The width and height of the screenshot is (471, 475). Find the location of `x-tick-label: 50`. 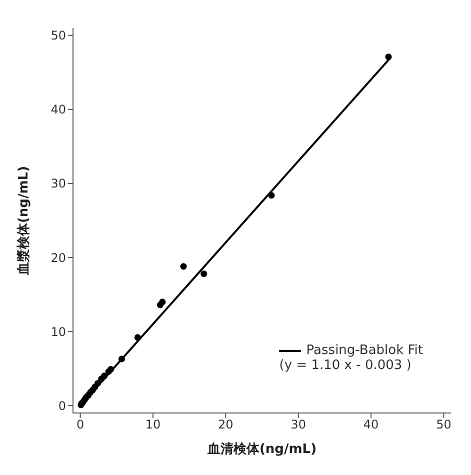

x-tick-label: 50 is located at coordinates (444, 425).